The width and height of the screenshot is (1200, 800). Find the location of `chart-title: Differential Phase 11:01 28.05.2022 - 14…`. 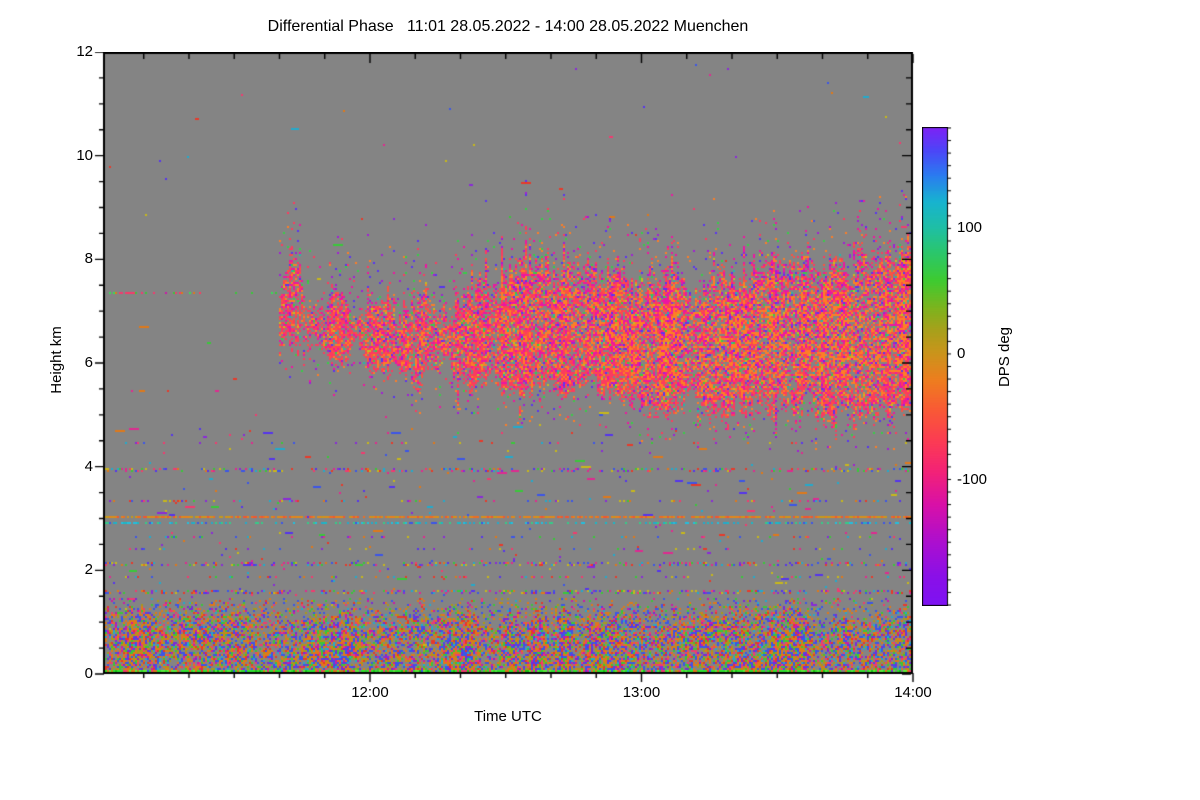

chart-title: Differential Phase 11:01 28.05.2022 - 14… is located at coordinates (508, 26).